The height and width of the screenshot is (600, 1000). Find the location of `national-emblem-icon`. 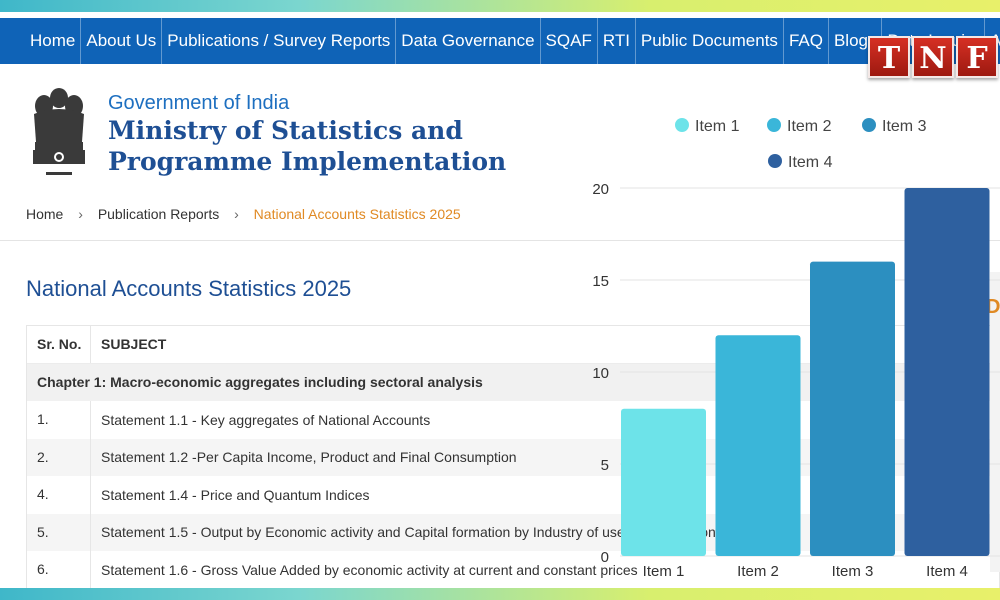

national-emblem-icon is located at coordinates (59, 131).